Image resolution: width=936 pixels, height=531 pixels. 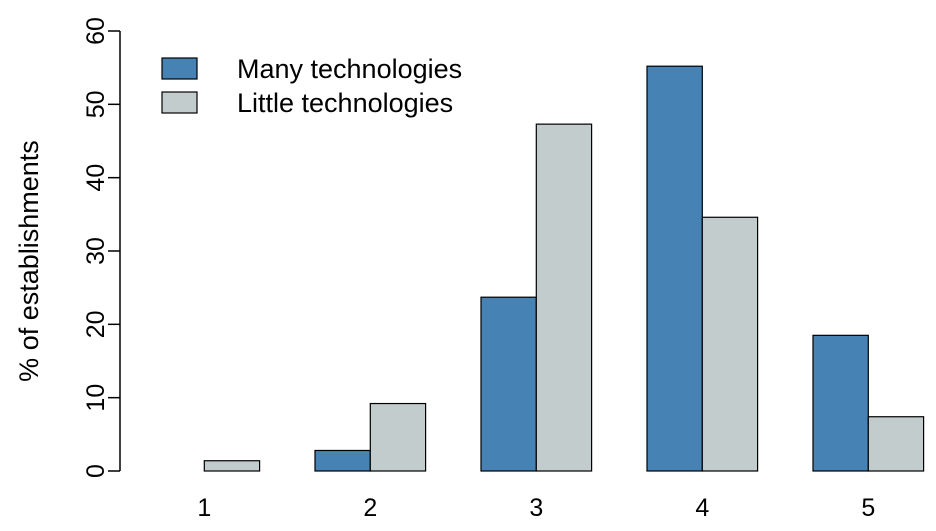 I want to click on y-axis: 0 10 20 30 40 50 60, so click(x=101, y=247).